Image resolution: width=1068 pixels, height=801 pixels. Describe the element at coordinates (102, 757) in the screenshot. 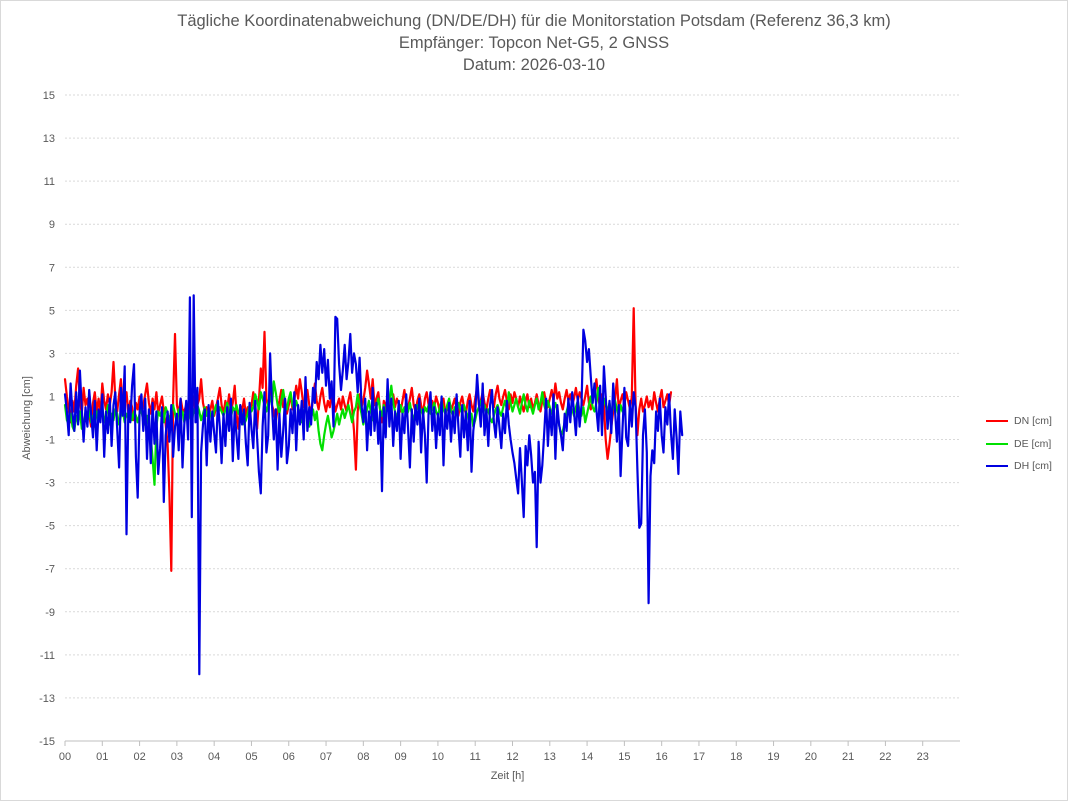

I see `x-tick-label: 01` at that location.